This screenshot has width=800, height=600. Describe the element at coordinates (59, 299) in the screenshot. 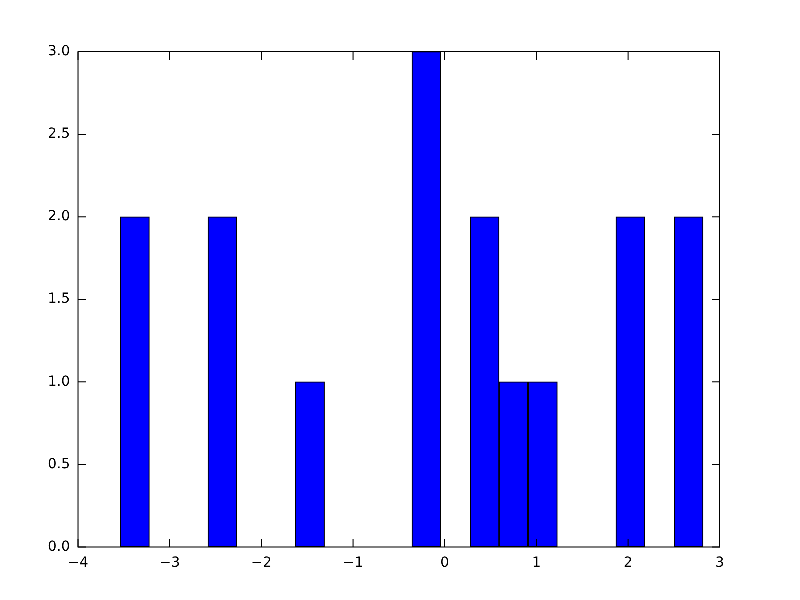

I see `y-tick-label: 1.5` at that location.